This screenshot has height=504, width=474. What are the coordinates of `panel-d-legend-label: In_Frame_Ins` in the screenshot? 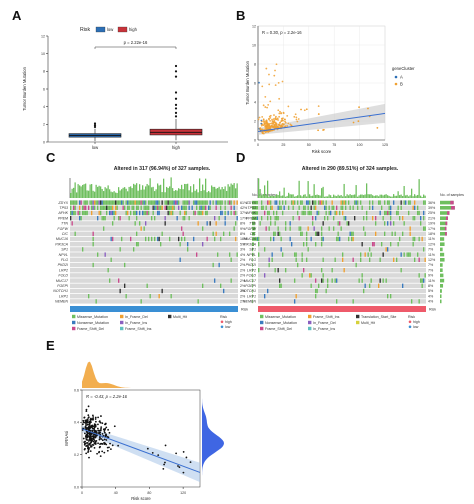 It's located at (324, 329).